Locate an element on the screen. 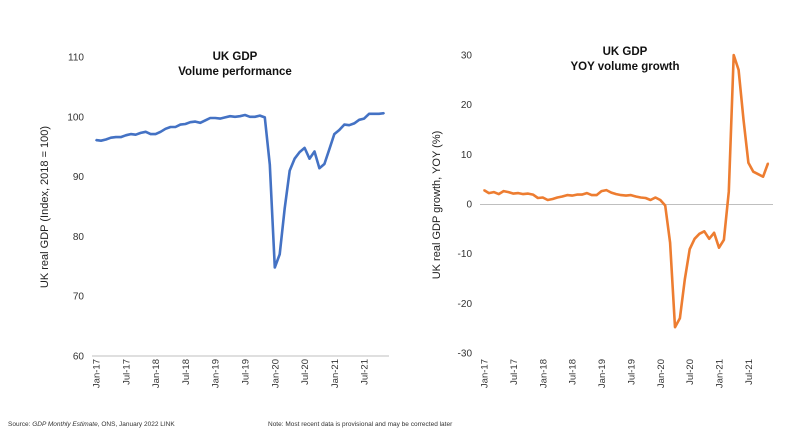 Image resolution: width=800 pixels, height=435 pixels. x-tick-label: Jan-21 is located at coordinates (335, 373).